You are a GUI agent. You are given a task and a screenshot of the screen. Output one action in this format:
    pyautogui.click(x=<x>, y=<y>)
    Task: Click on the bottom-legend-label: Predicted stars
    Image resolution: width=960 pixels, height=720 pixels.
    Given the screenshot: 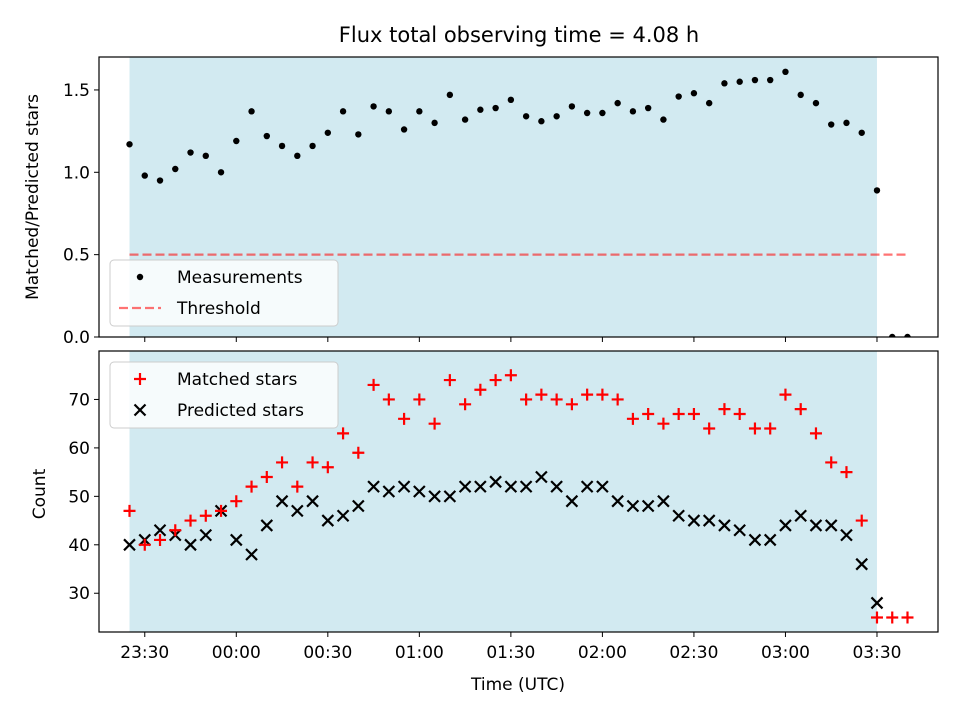 What is the action you would take?
    pyautogui.click(x=240, y=411)
    